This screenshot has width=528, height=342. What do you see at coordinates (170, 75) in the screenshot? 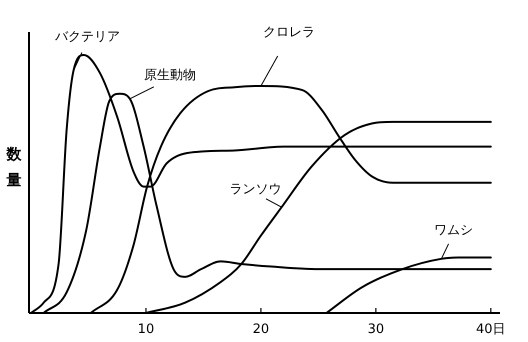
I see `series-label: 原生動物` at bounding box center [170, 75].